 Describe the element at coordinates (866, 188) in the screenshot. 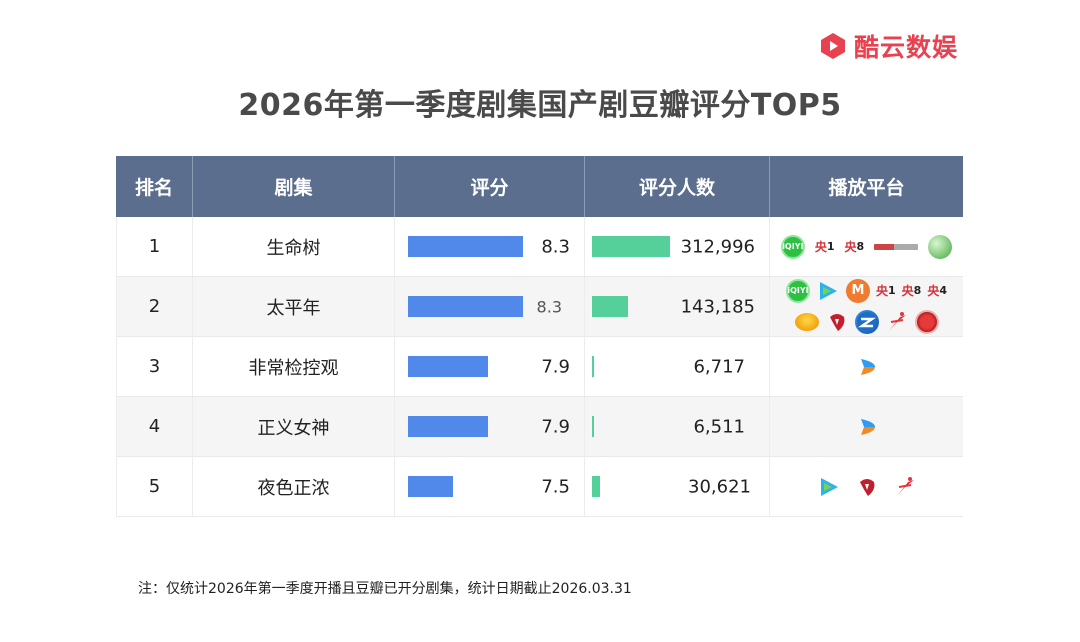

I see `header-platforms: 播放平台` at that location.